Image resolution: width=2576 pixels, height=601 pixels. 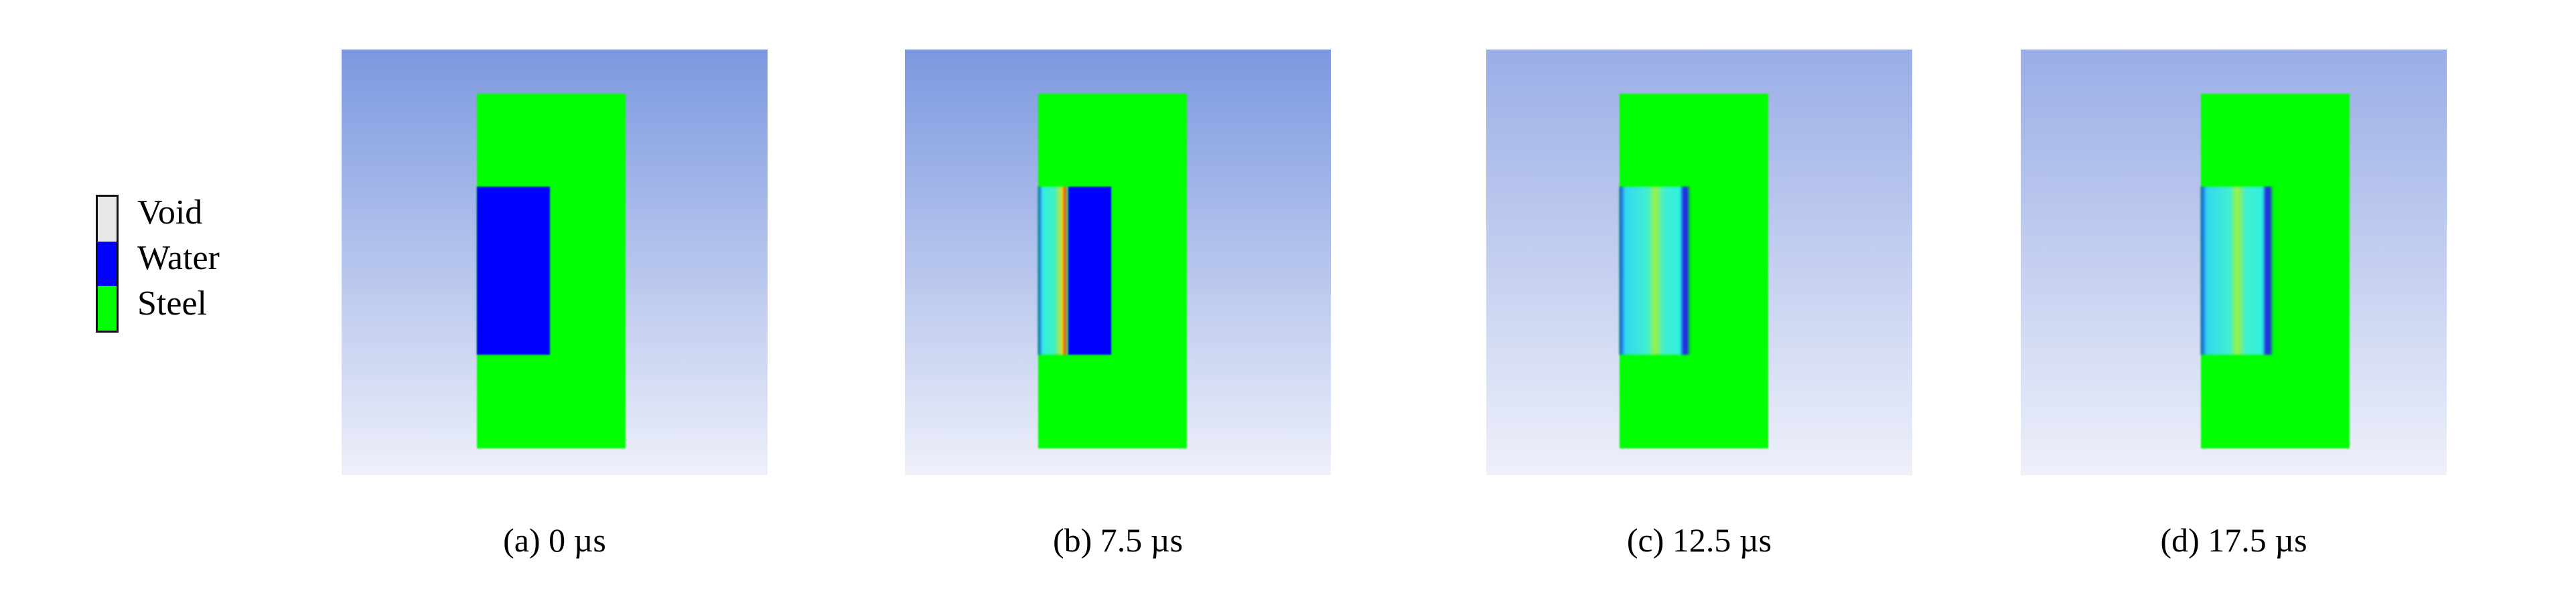 I want to click on simulation-panel-c, so click(x=1699, y=262).